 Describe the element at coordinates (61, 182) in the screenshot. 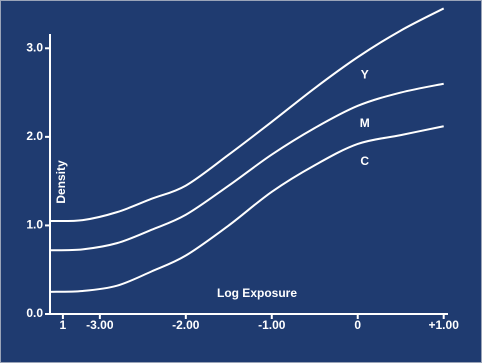

I see `y-axis-label: Density` at that location.